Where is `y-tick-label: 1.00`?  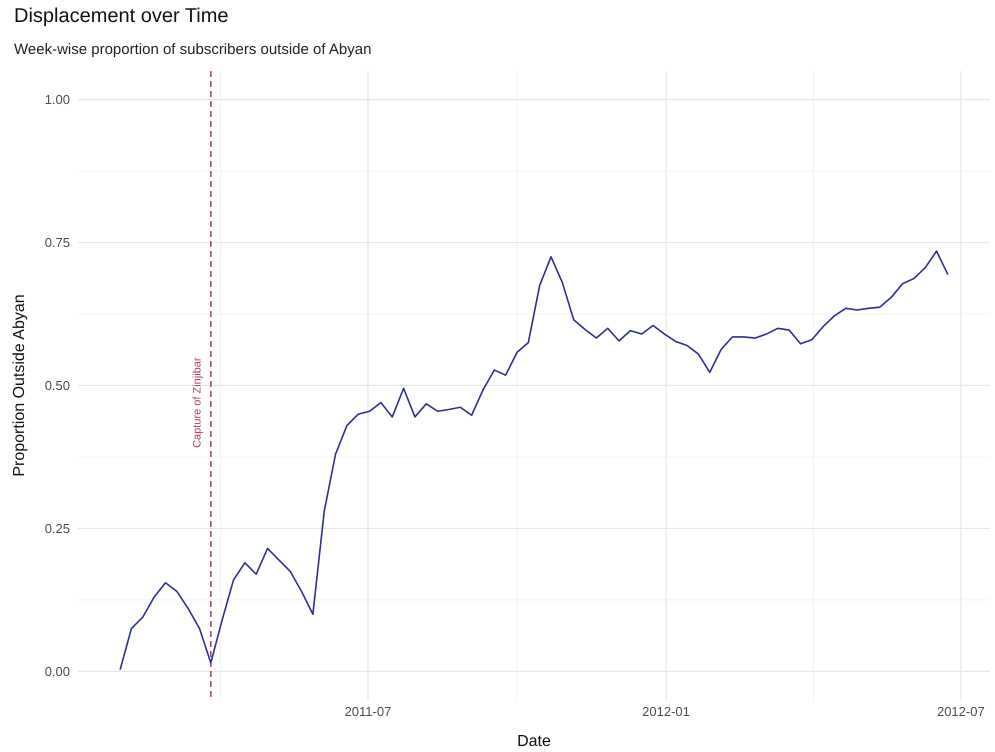
y-tick-label: 1.00 is located at coordinates (57, 100).